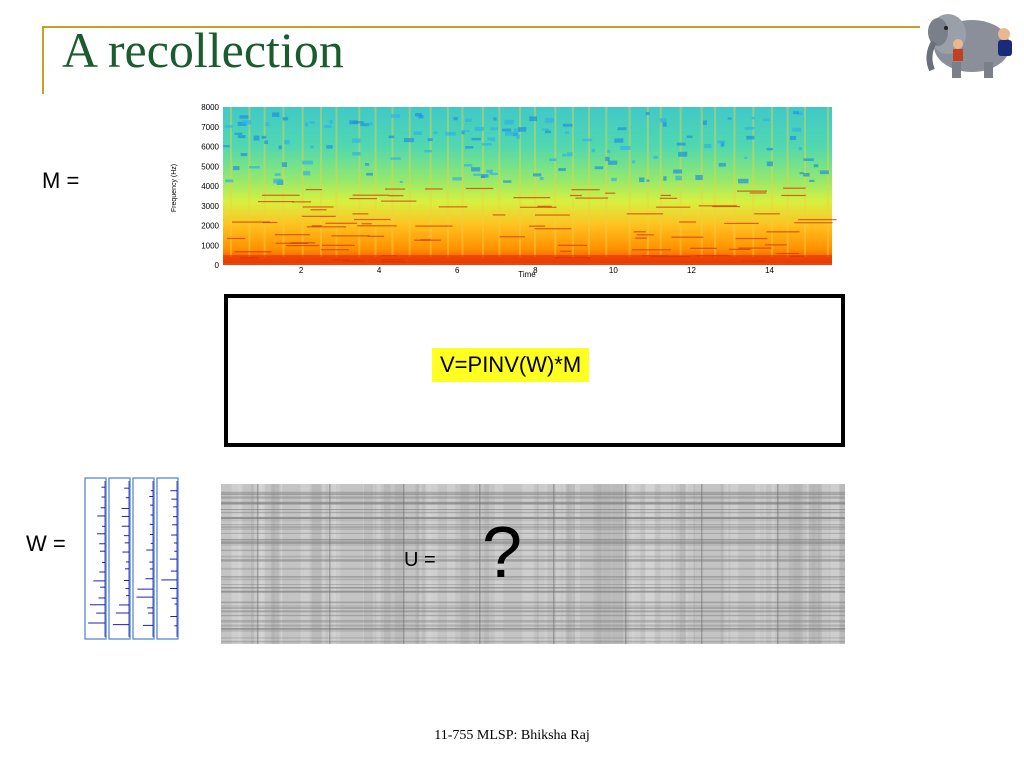  What do you see at coordinates (457, 270) in the screenshot?
I see `x-tick-label: 6` at bounding box center [457, 270].